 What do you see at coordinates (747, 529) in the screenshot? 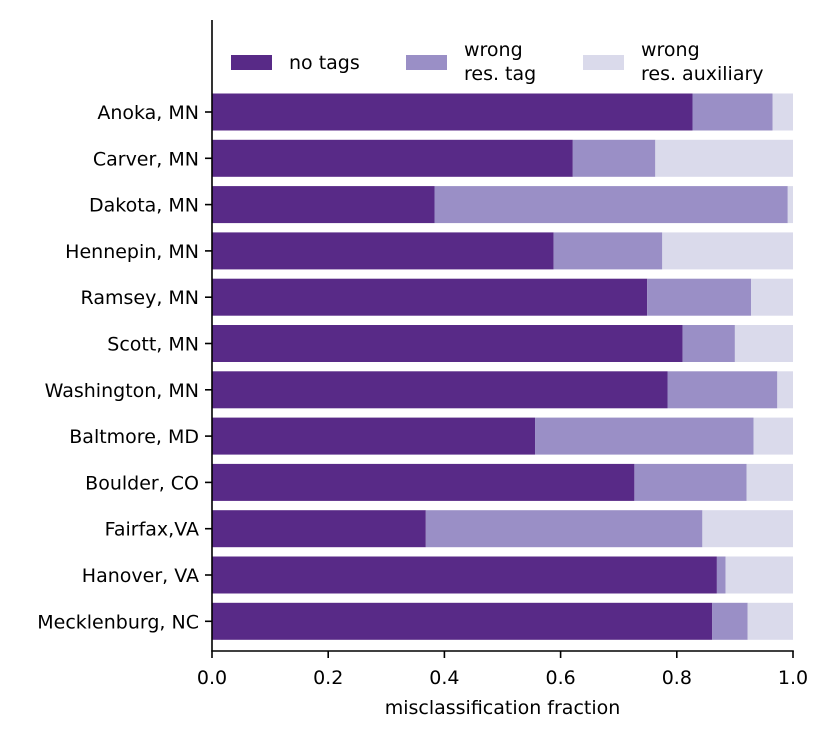
I see `bar-fairfax-va-wrong-res-auxiliary` at bounding box center [747, 529].